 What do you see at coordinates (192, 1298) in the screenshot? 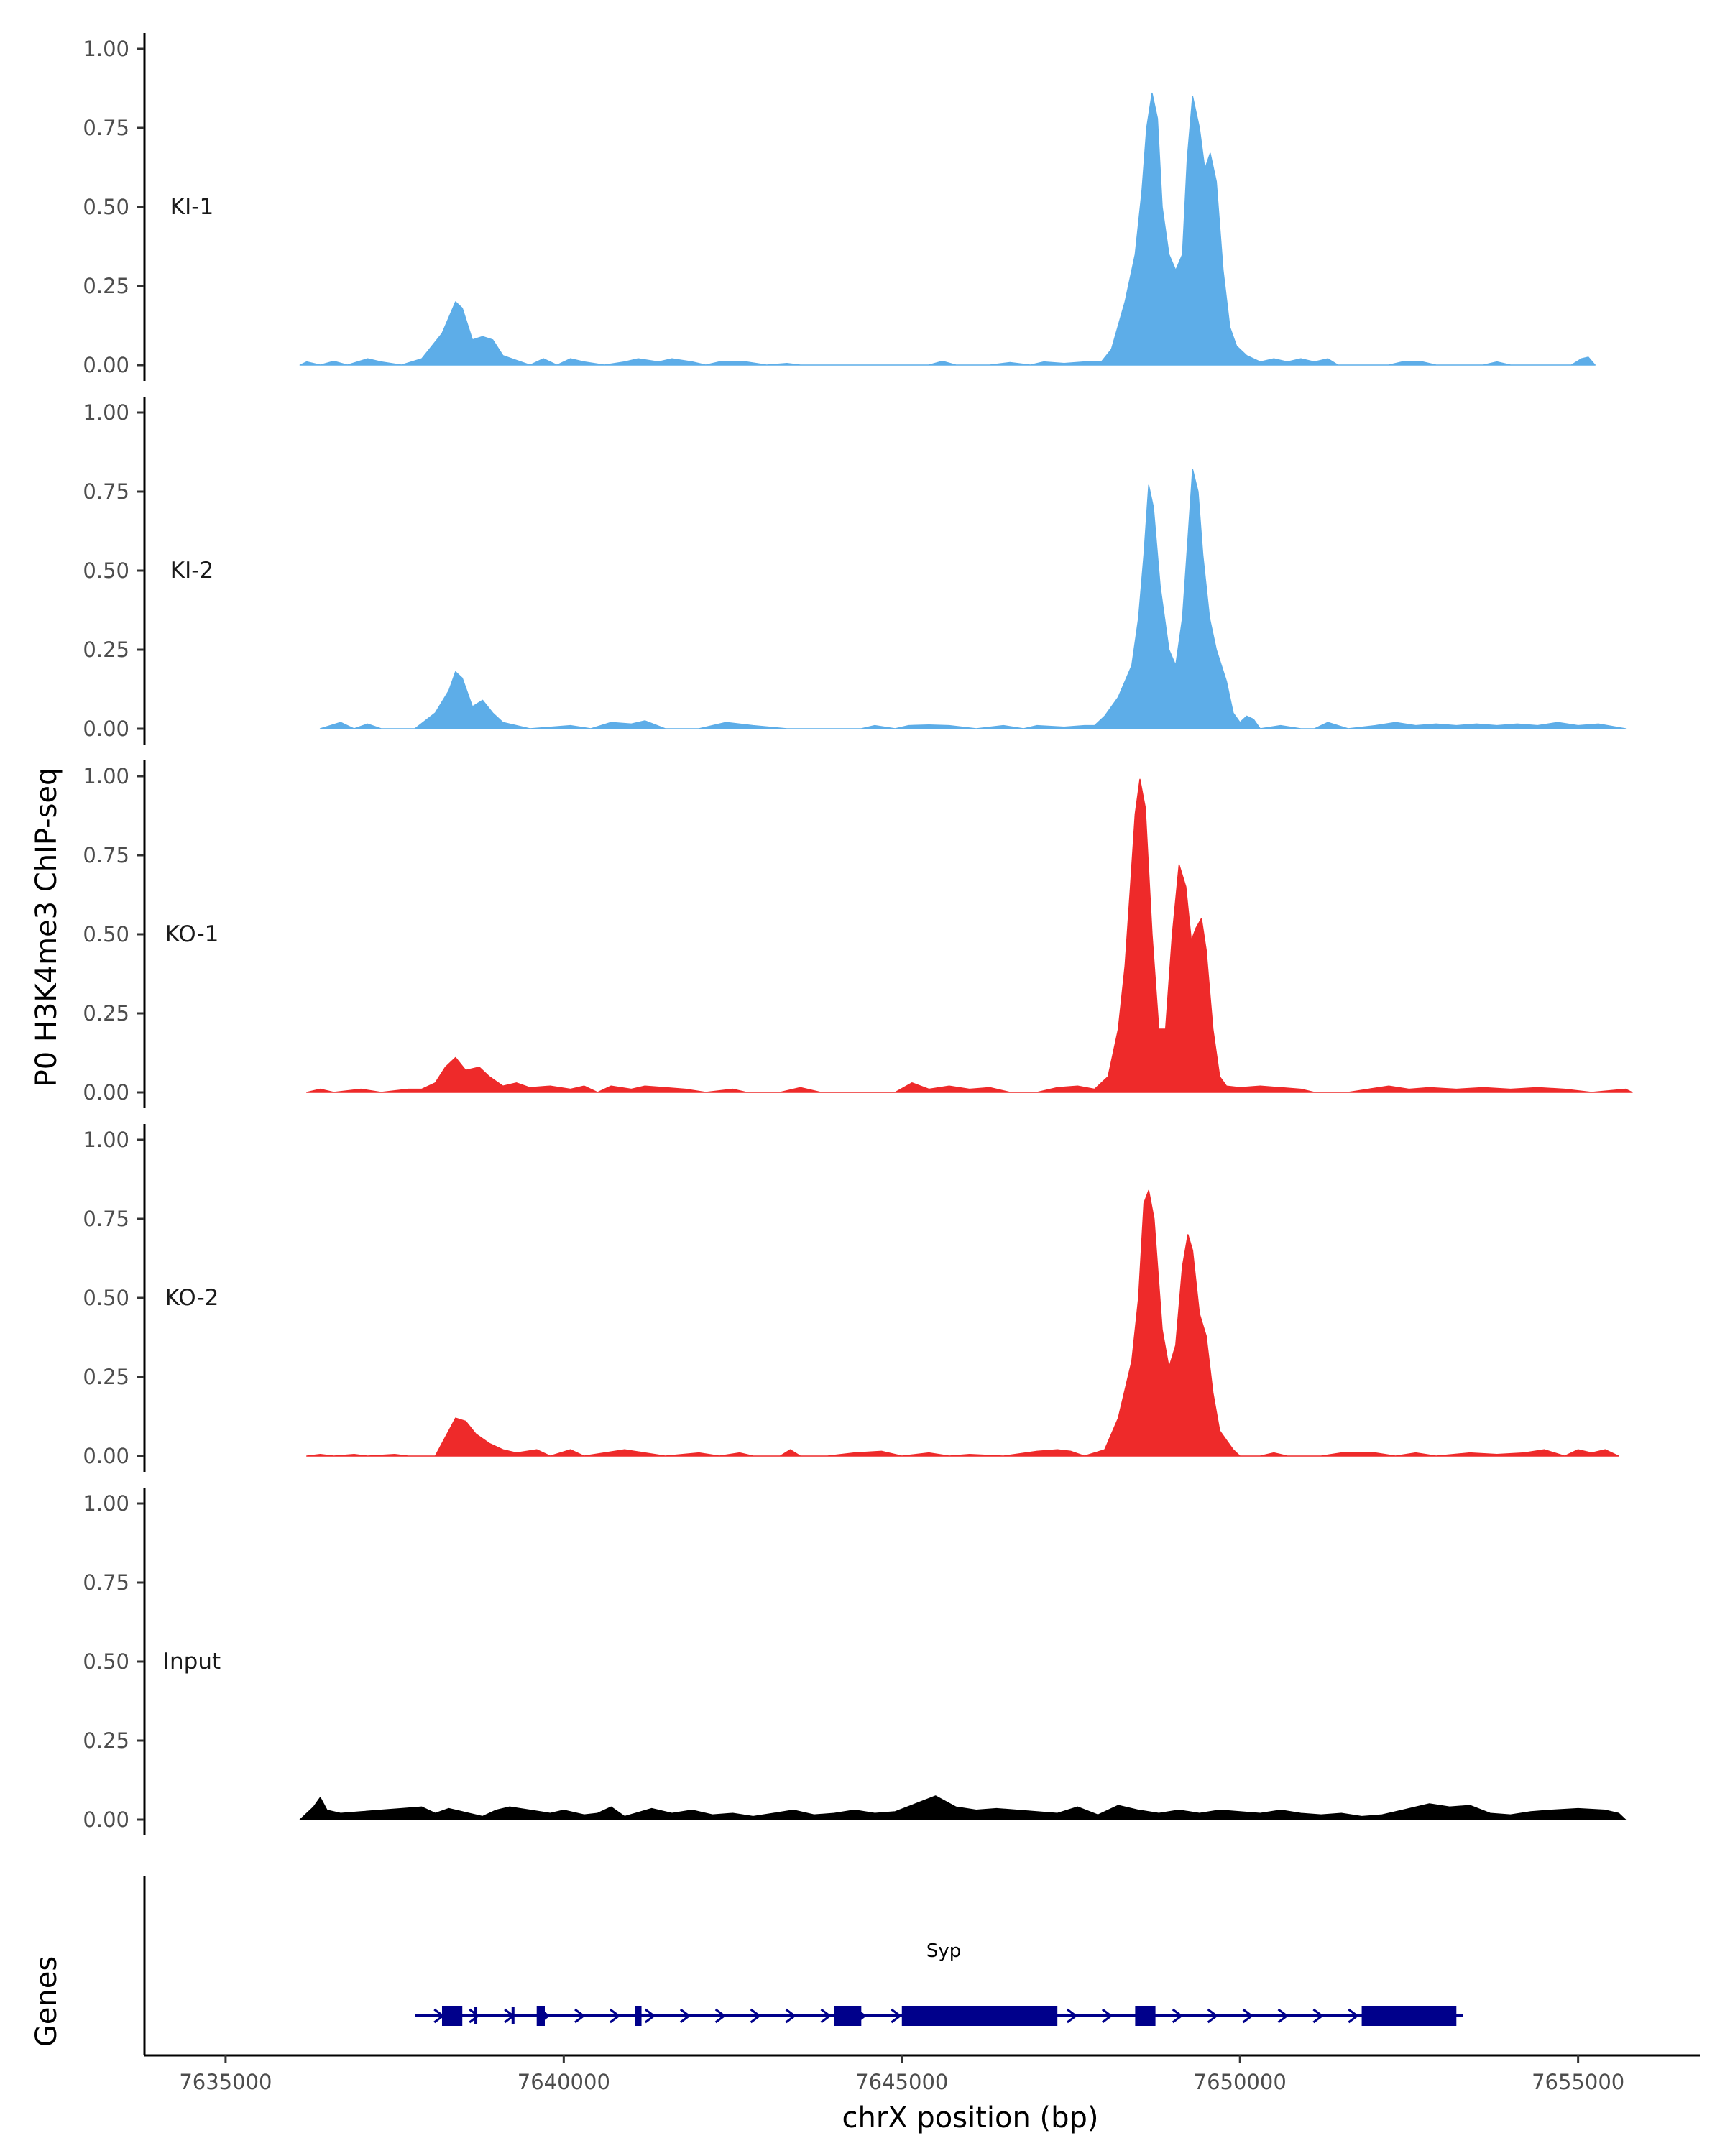
I see `track-label: KO-2` at bounding box center [192, 1298].